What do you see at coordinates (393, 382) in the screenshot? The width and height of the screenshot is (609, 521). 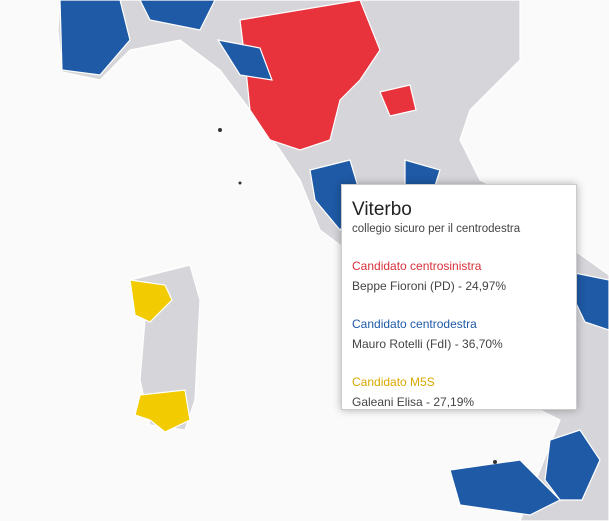 I see `candidate-label: Candidato M5S` at bounding box center [393, 382].